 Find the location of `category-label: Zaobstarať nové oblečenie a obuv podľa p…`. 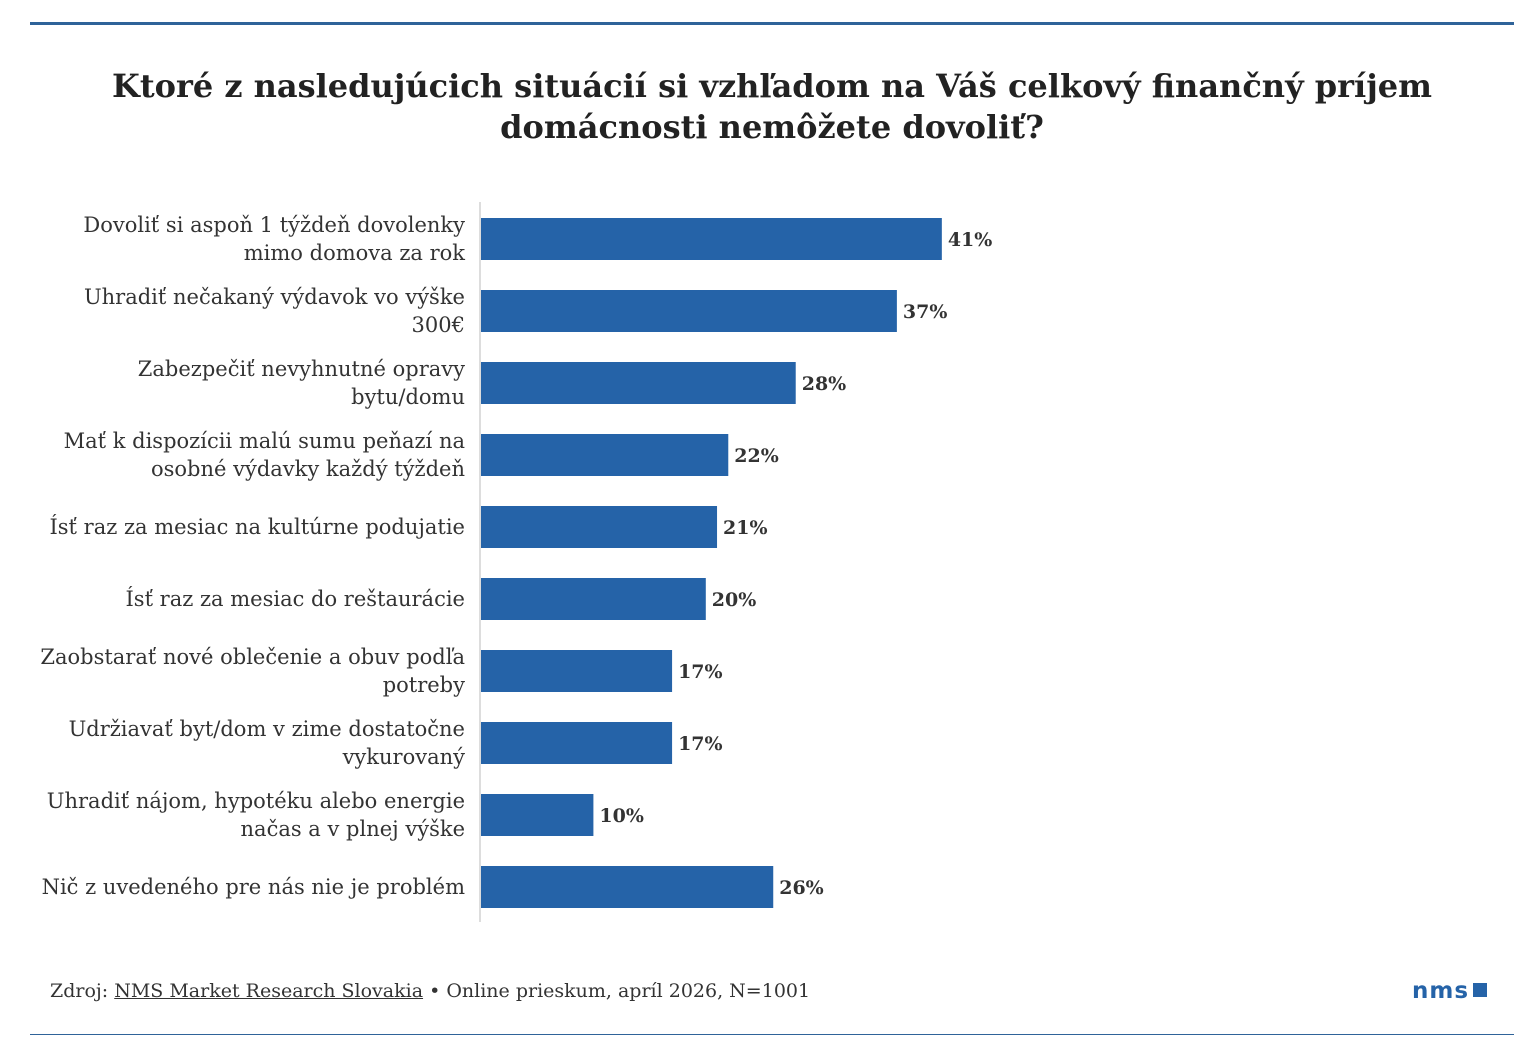

category-label: Zaobstarať nové oblečenie a obuv podľa p… is located at coordinates (252, 671).